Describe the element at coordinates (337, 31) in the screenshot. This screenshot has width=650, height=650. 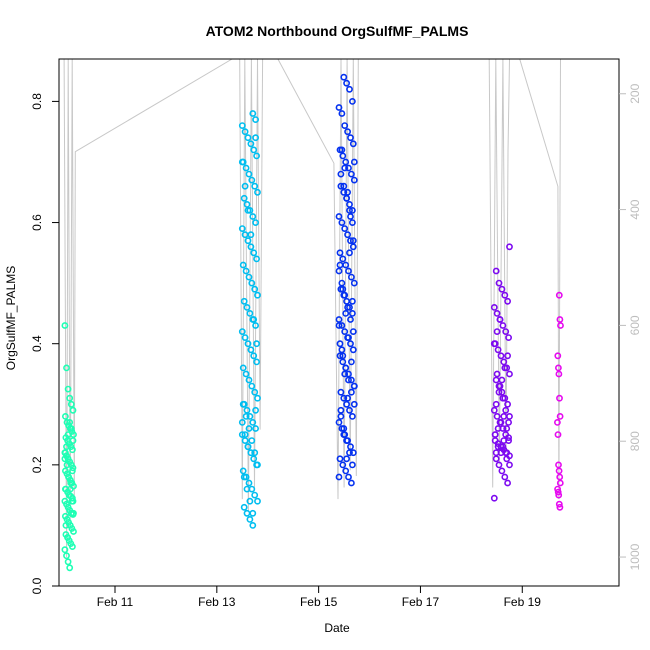
I see `chart-title: ATOM2 Northbound OrgSulfMF_PALMS` at that location.